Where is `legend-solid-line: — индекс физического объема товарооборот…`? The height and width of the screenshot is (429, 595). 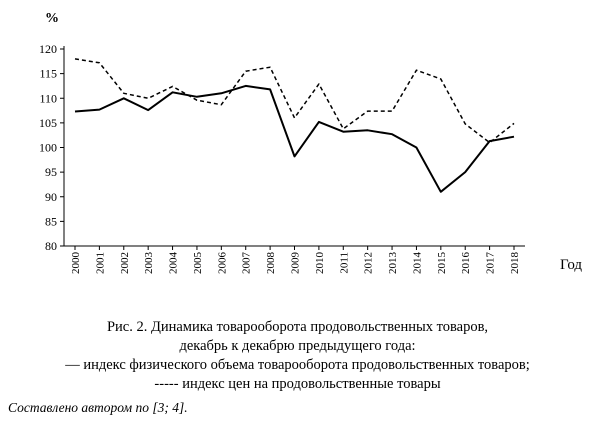
legend-solid-line: — индекс физического объема товарооборот… is located at coordinates (297, 365).